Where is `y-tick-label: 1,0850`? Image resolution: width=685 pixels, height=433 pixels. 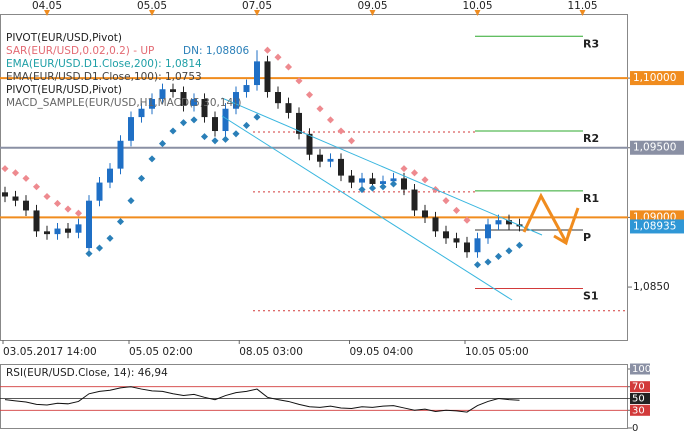 y-tick-label: 1,0850 is located at coordinates (651, 287).